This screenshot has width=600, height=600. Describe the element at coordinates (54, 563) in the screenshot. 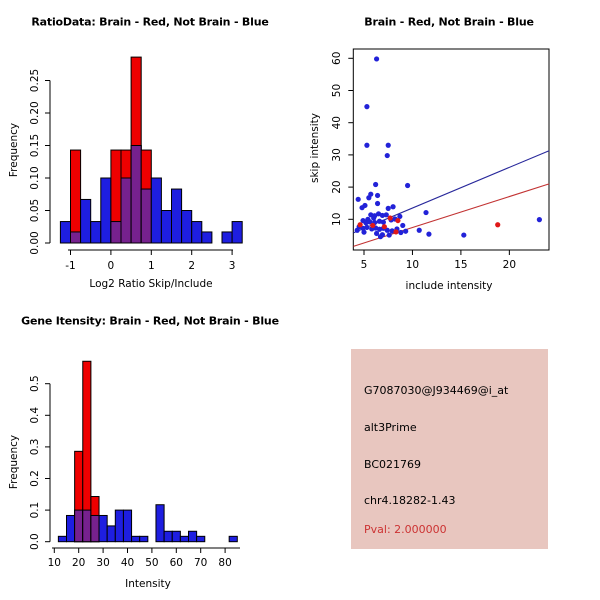

I see `x-tick-label: 10` at that location.